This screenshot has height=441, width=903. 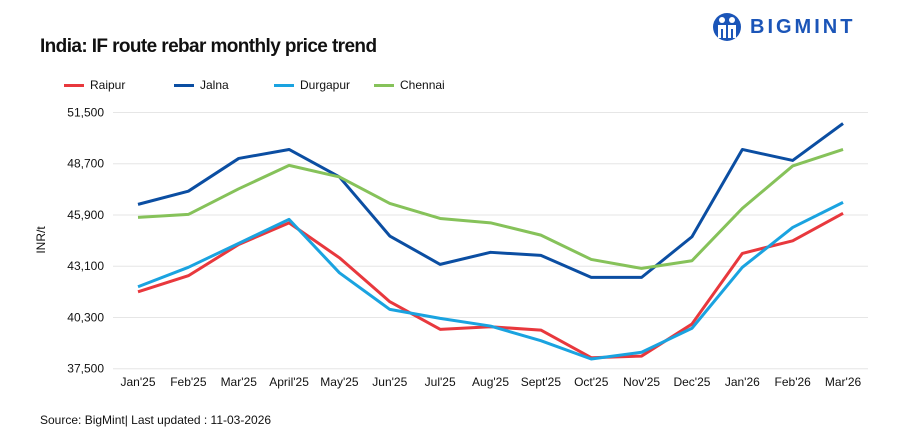 I want to click on y-tick-label: 43,100, so click(x=85, y=266).